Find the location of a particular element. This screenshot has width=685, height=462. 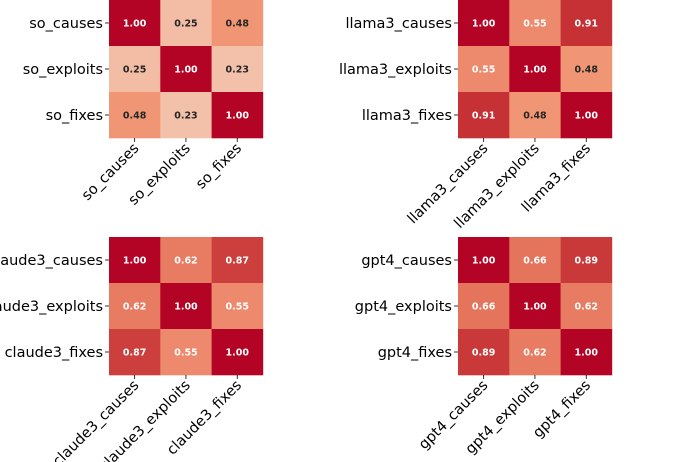

claude3-cell-value-1-1: 1.00 is located at coordinates (186, 307).